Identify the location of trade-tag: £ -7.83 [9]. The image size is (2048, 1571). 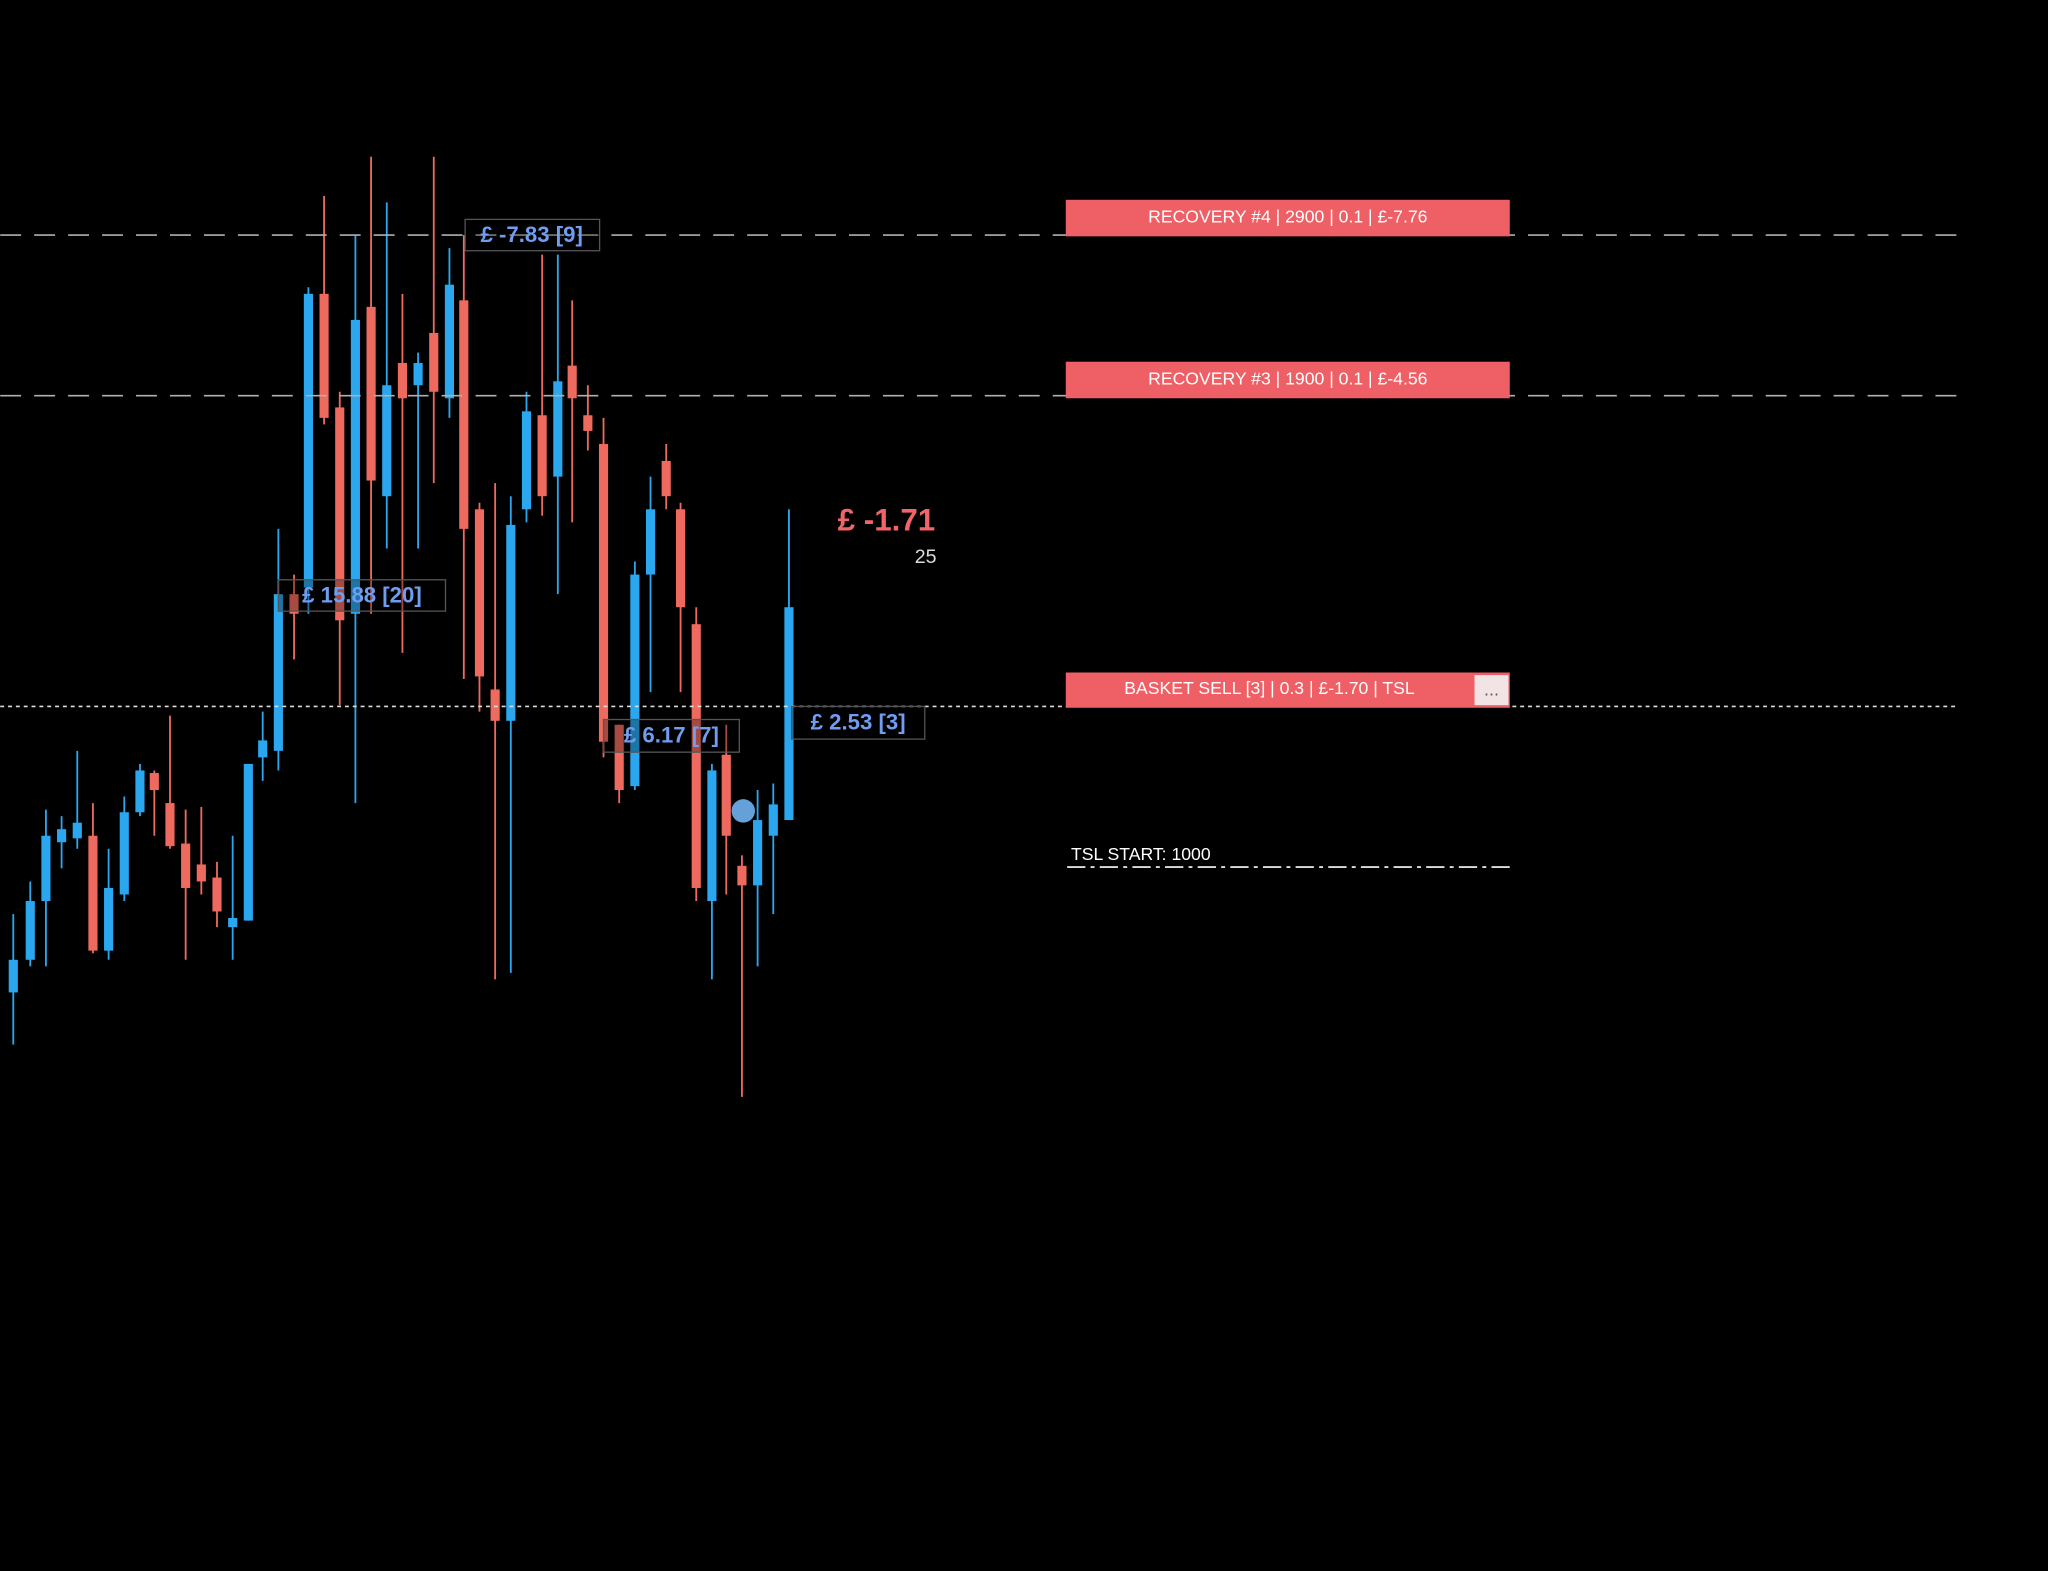
(532, 234).